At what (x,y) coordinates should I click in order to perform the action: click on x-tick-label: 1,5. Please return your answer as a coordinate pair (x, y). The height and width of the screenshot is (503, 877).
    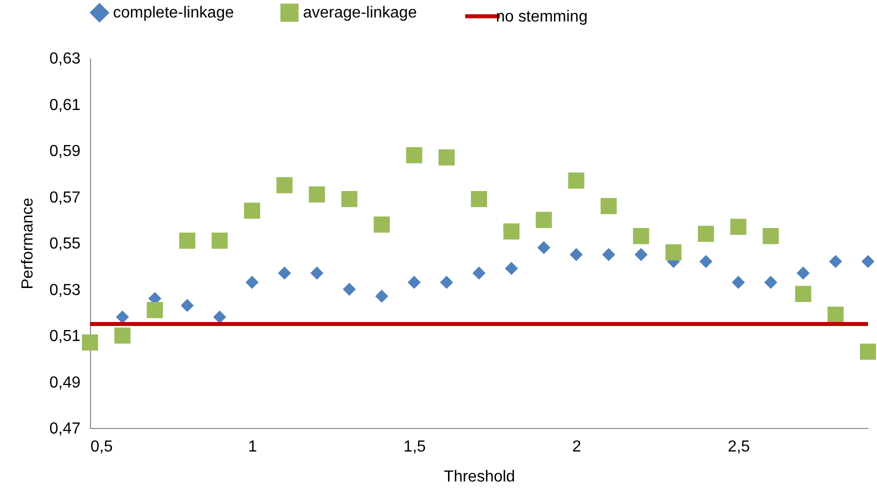
    Looking at the image, I should click on (415, 447).